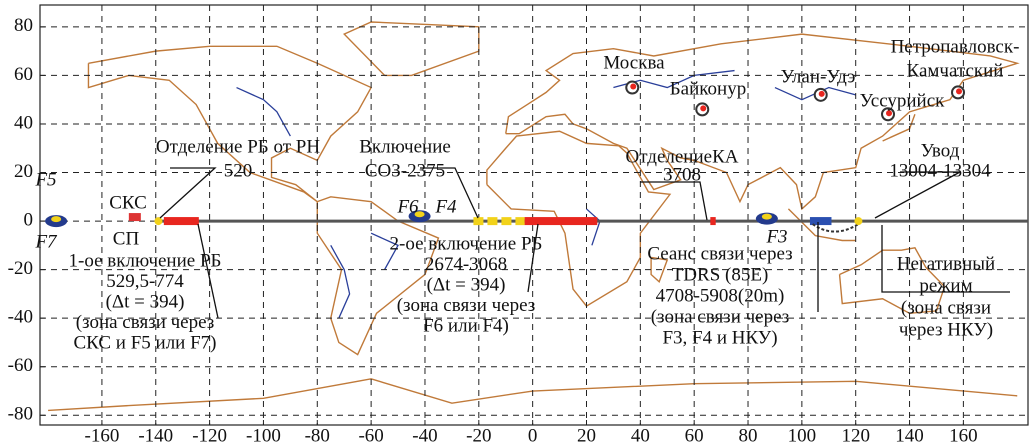 Image resolution: width=1032 pixels, height=446 pixels. Describe the element at coordinates (802, 435) in the screenshot. I see `x-tick-label: 100` at that location.